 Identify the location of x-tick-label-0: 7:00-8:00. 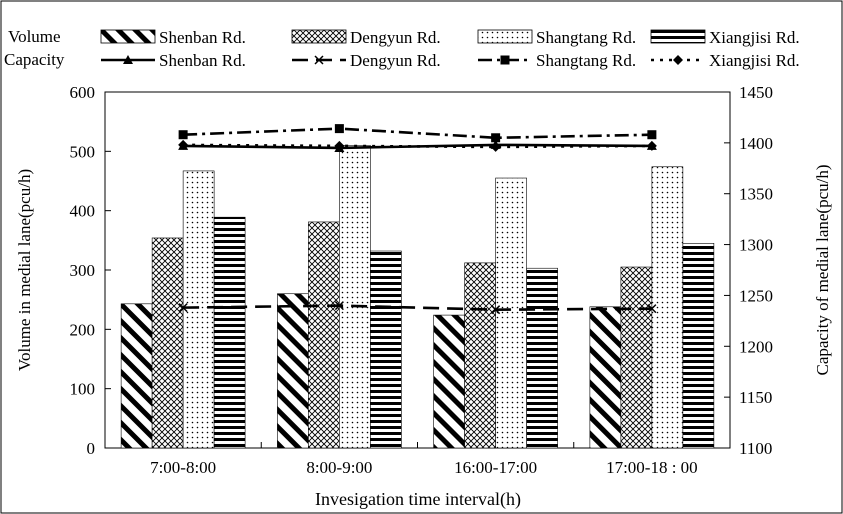
(183, 467).